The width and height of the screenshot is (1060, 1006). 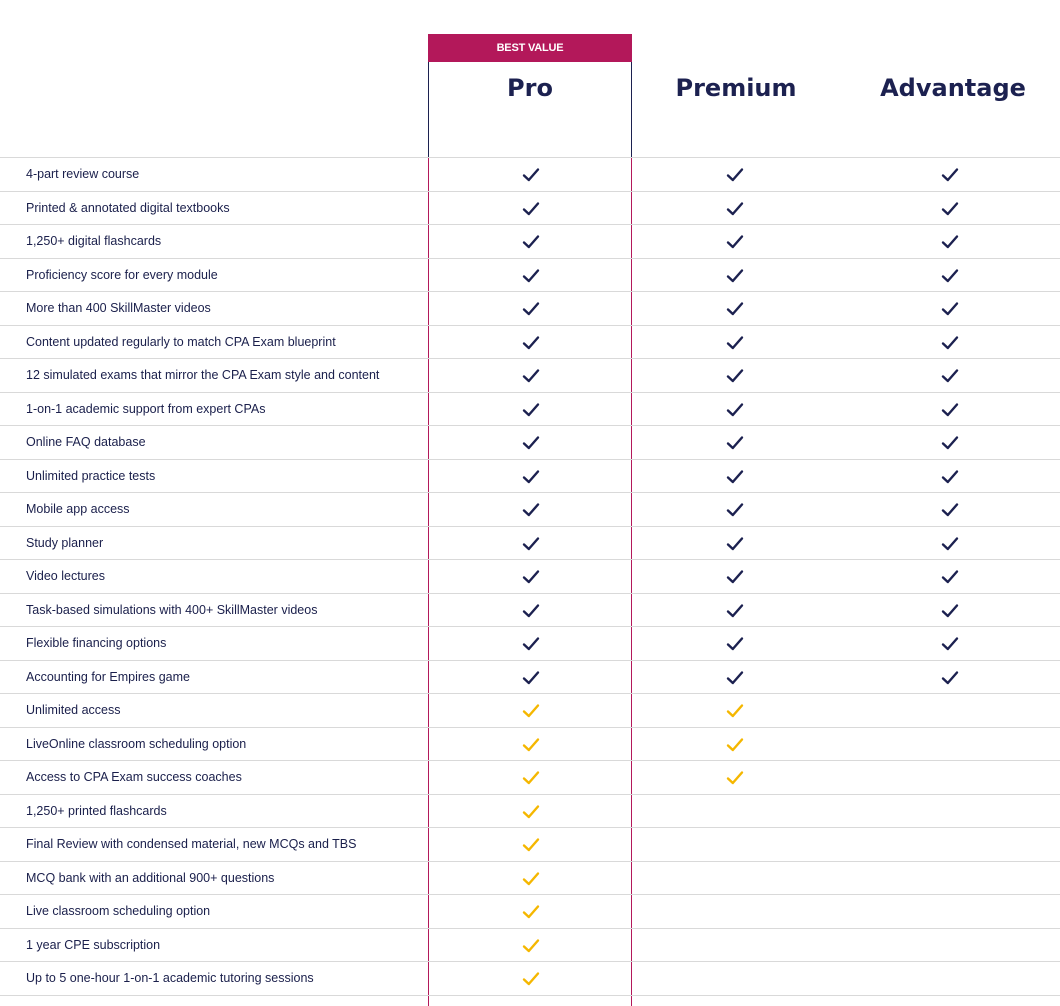 I want to click on feature-row: 4-part review course, so click(x=530, y=174).